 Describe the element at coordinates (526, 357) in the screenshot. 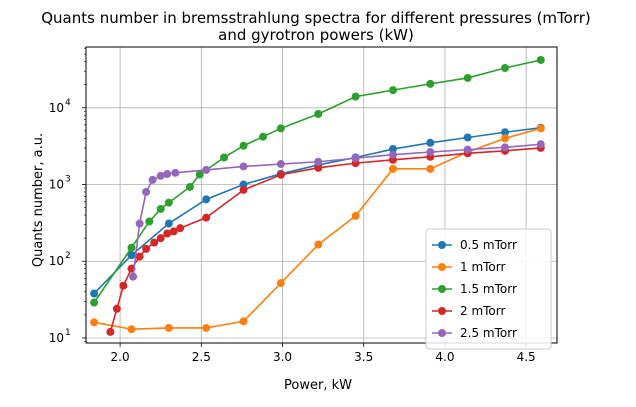

I see `x-tick-label: 4.5` at that location.